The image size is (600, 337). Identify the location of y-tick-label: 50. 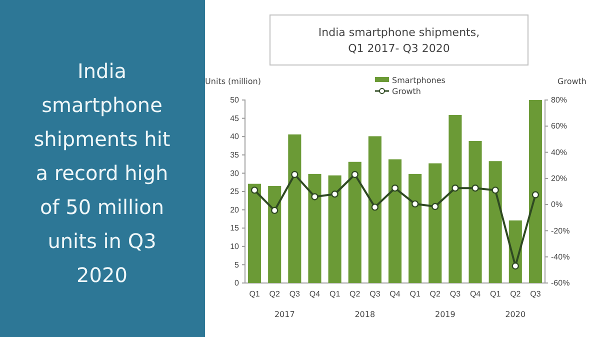
(235, 100).